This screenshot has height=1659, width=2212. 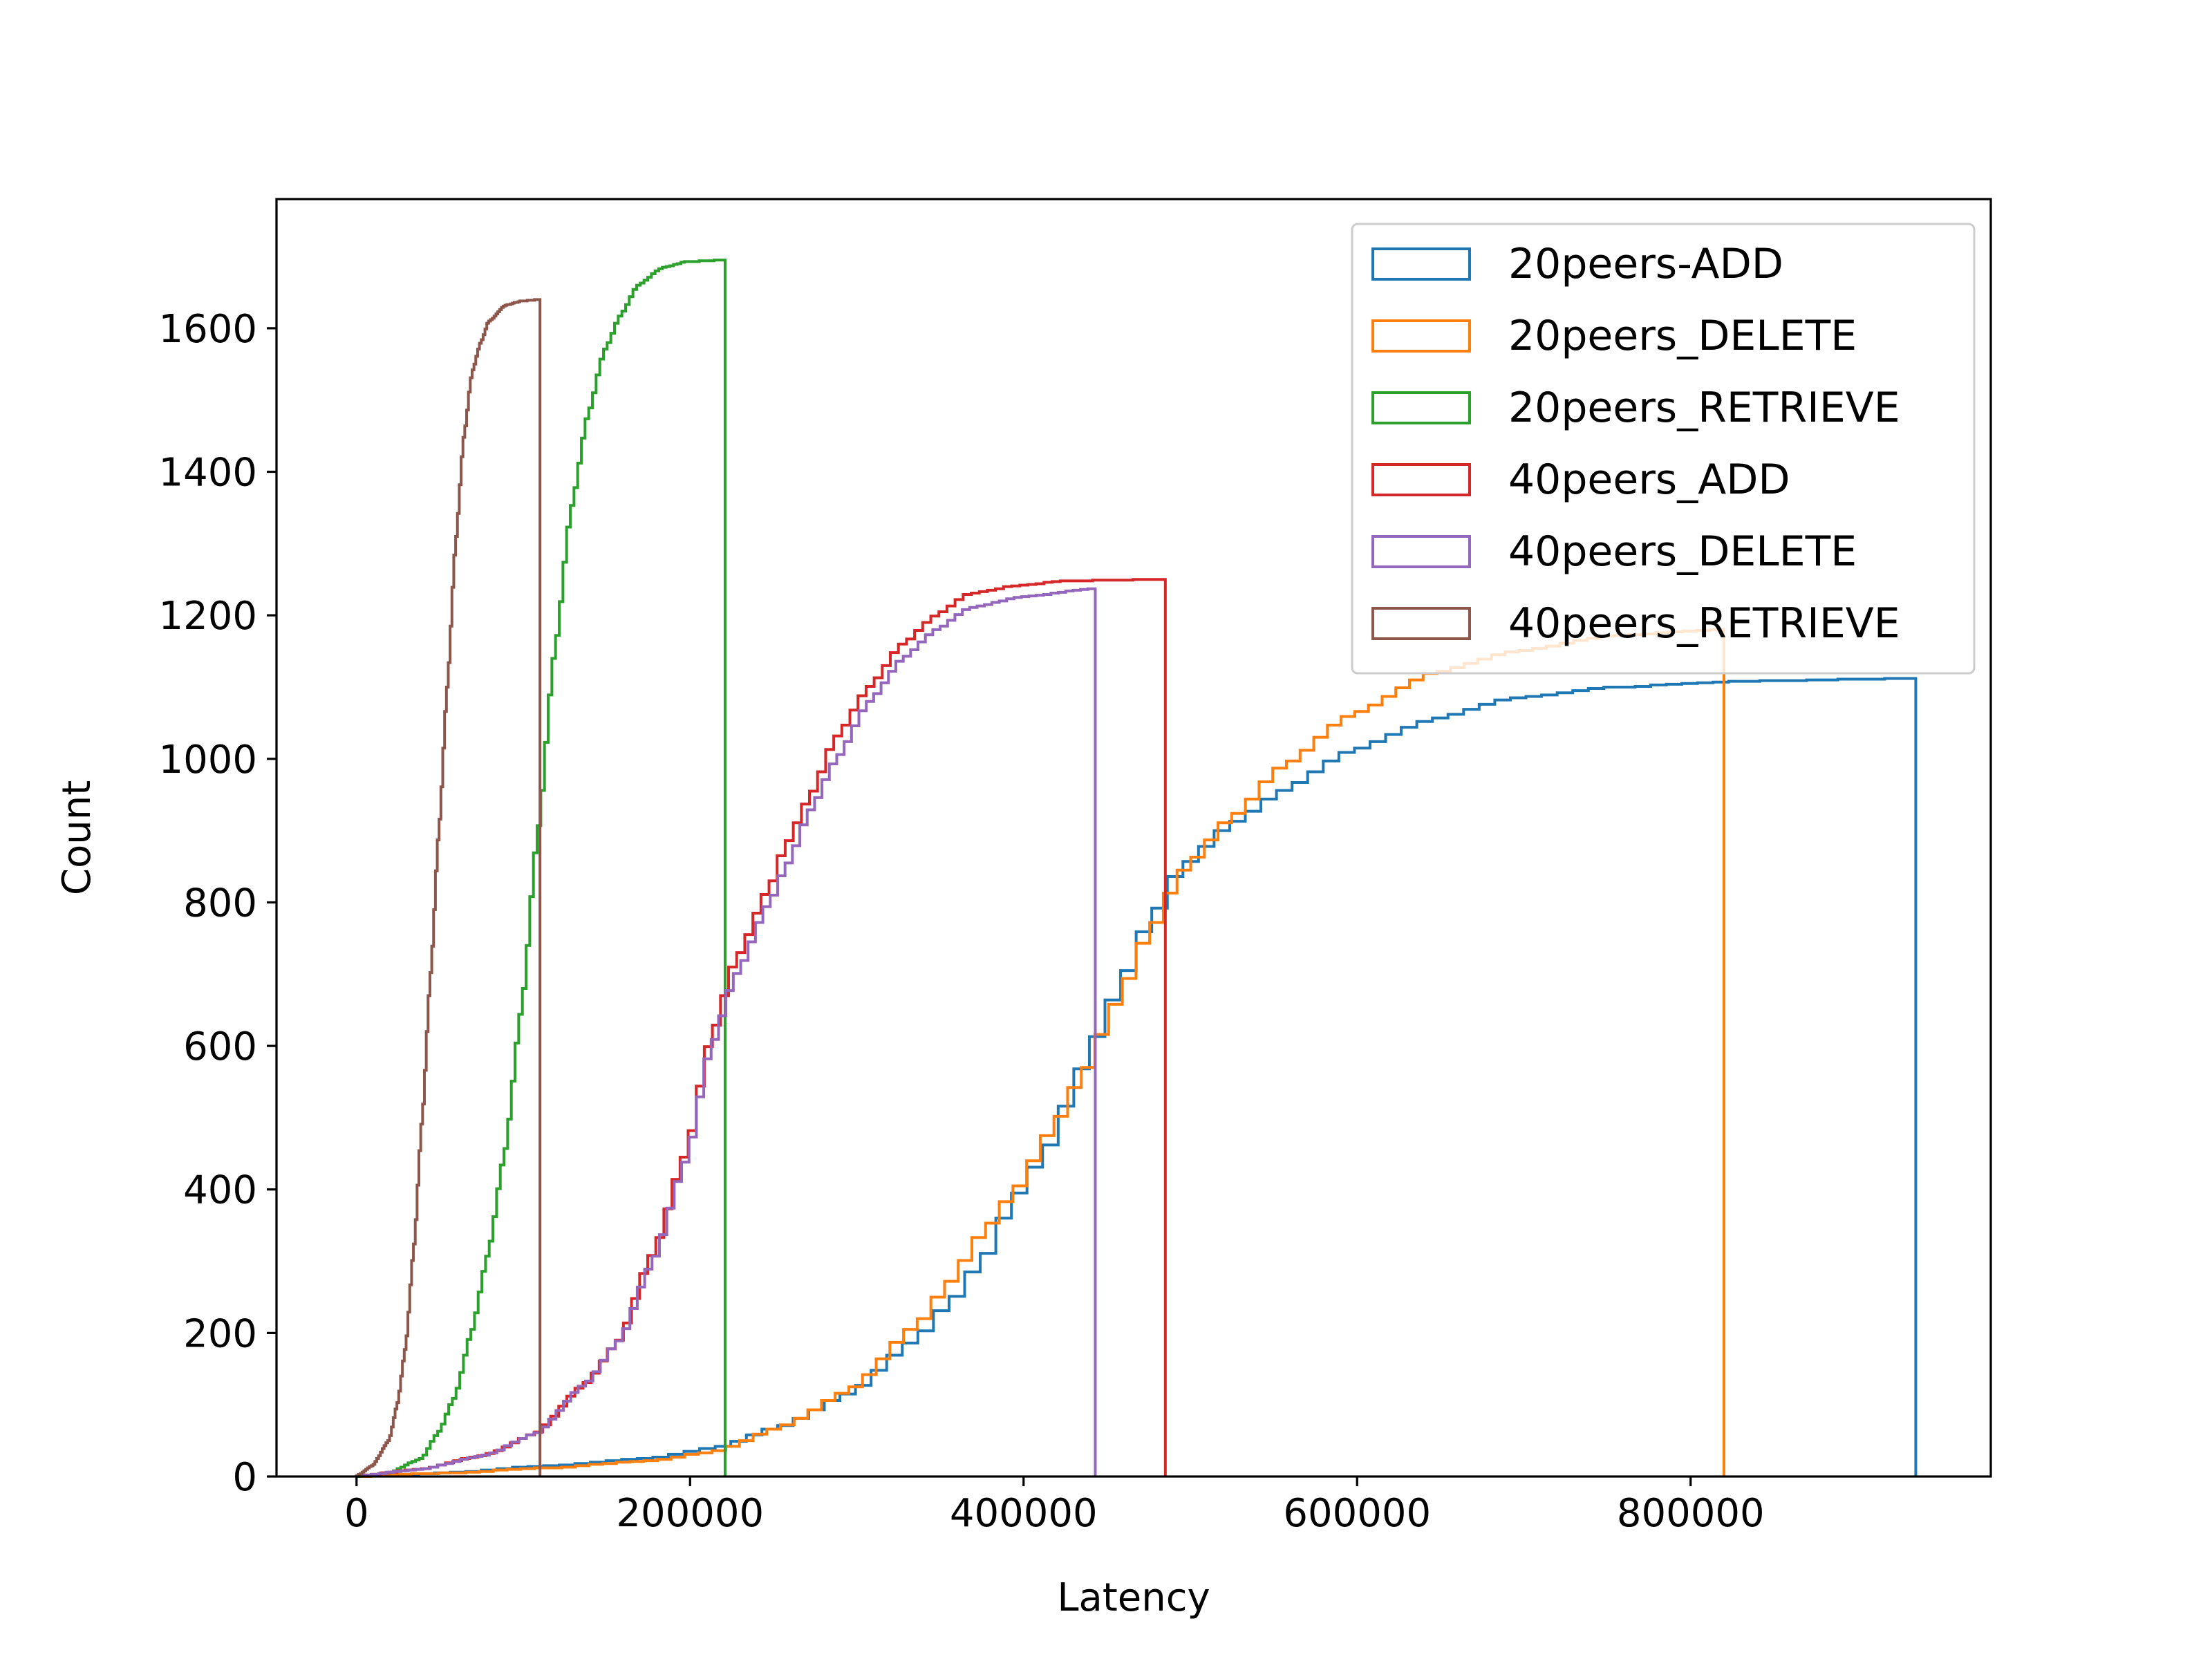 I want to click on x-tick-label: 800000, so click(x=1691, y=1513).